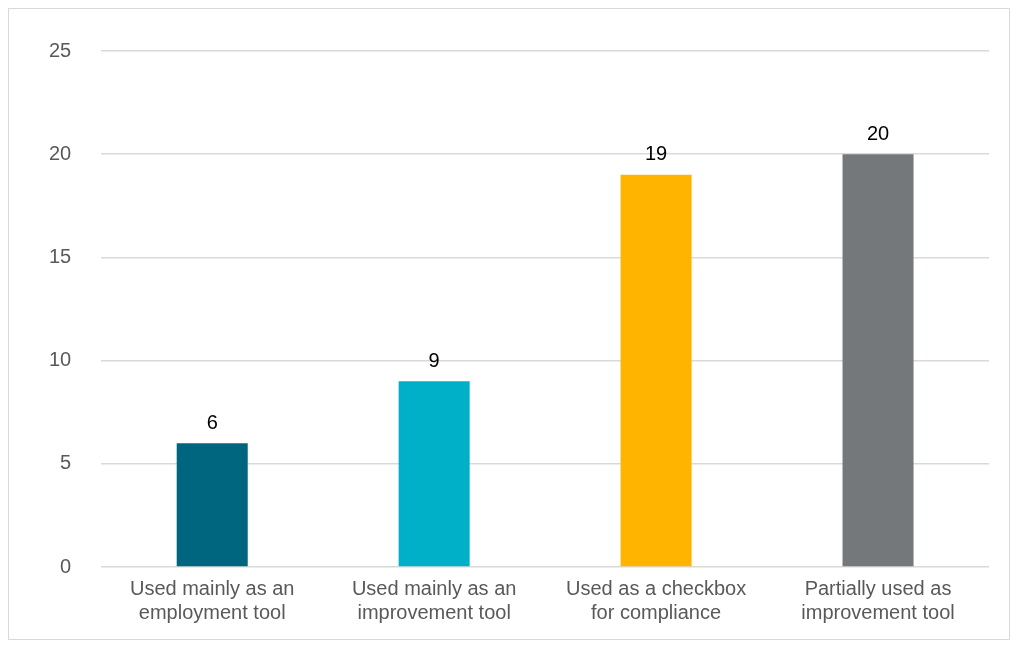  I want to click on x-tick-label: Used mainly as an improvement tool, so click(434, 599).